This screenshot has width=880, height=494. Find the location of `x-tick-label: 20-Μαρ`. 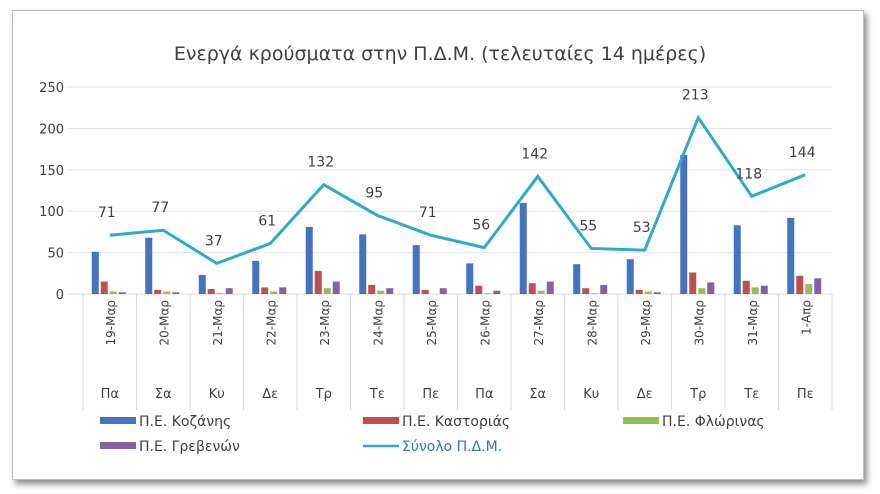

x-tick-label: 20-Μαρ is located at coordinates (164, 322).